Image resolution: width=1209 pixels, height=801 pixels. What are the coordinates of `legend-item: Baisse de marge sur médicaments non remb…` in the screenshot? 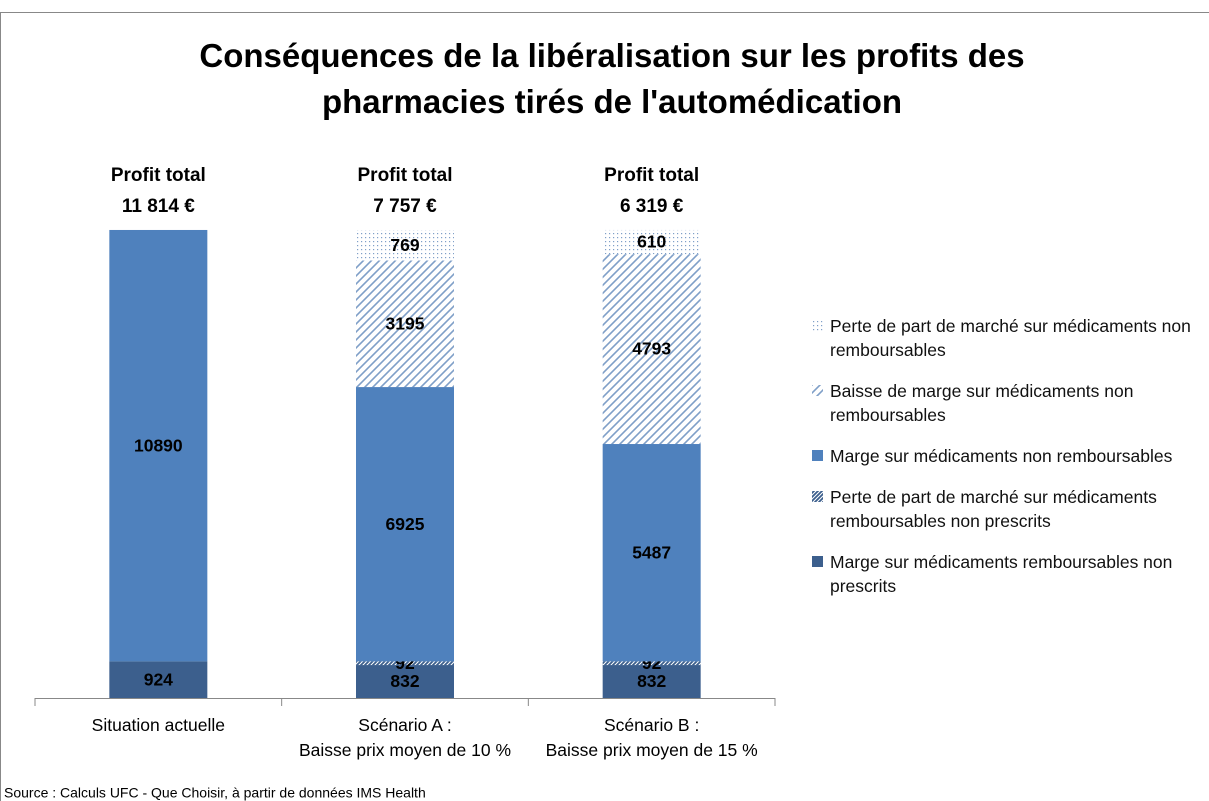 It's located at (1008, 403).